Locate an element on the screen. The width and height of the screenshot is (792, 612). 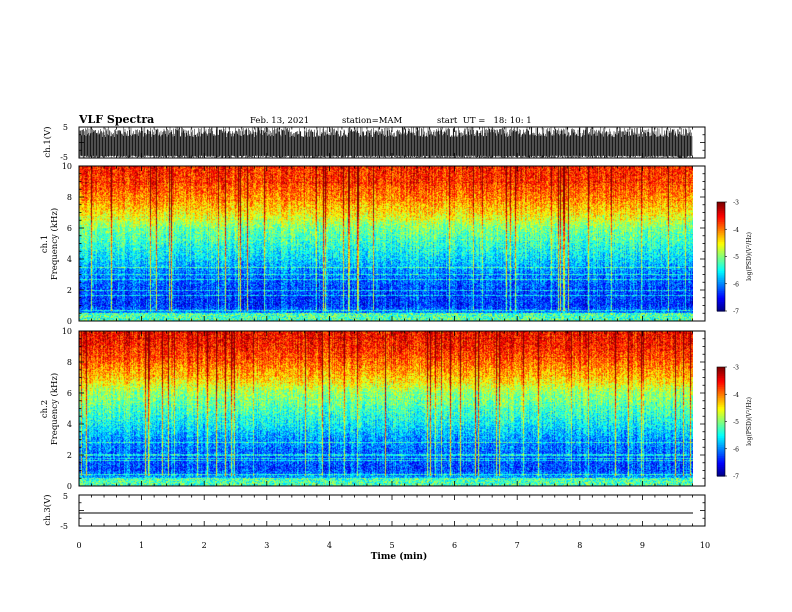
ch1-ytick-bottom: -5 is located at coordinates (64, 157).